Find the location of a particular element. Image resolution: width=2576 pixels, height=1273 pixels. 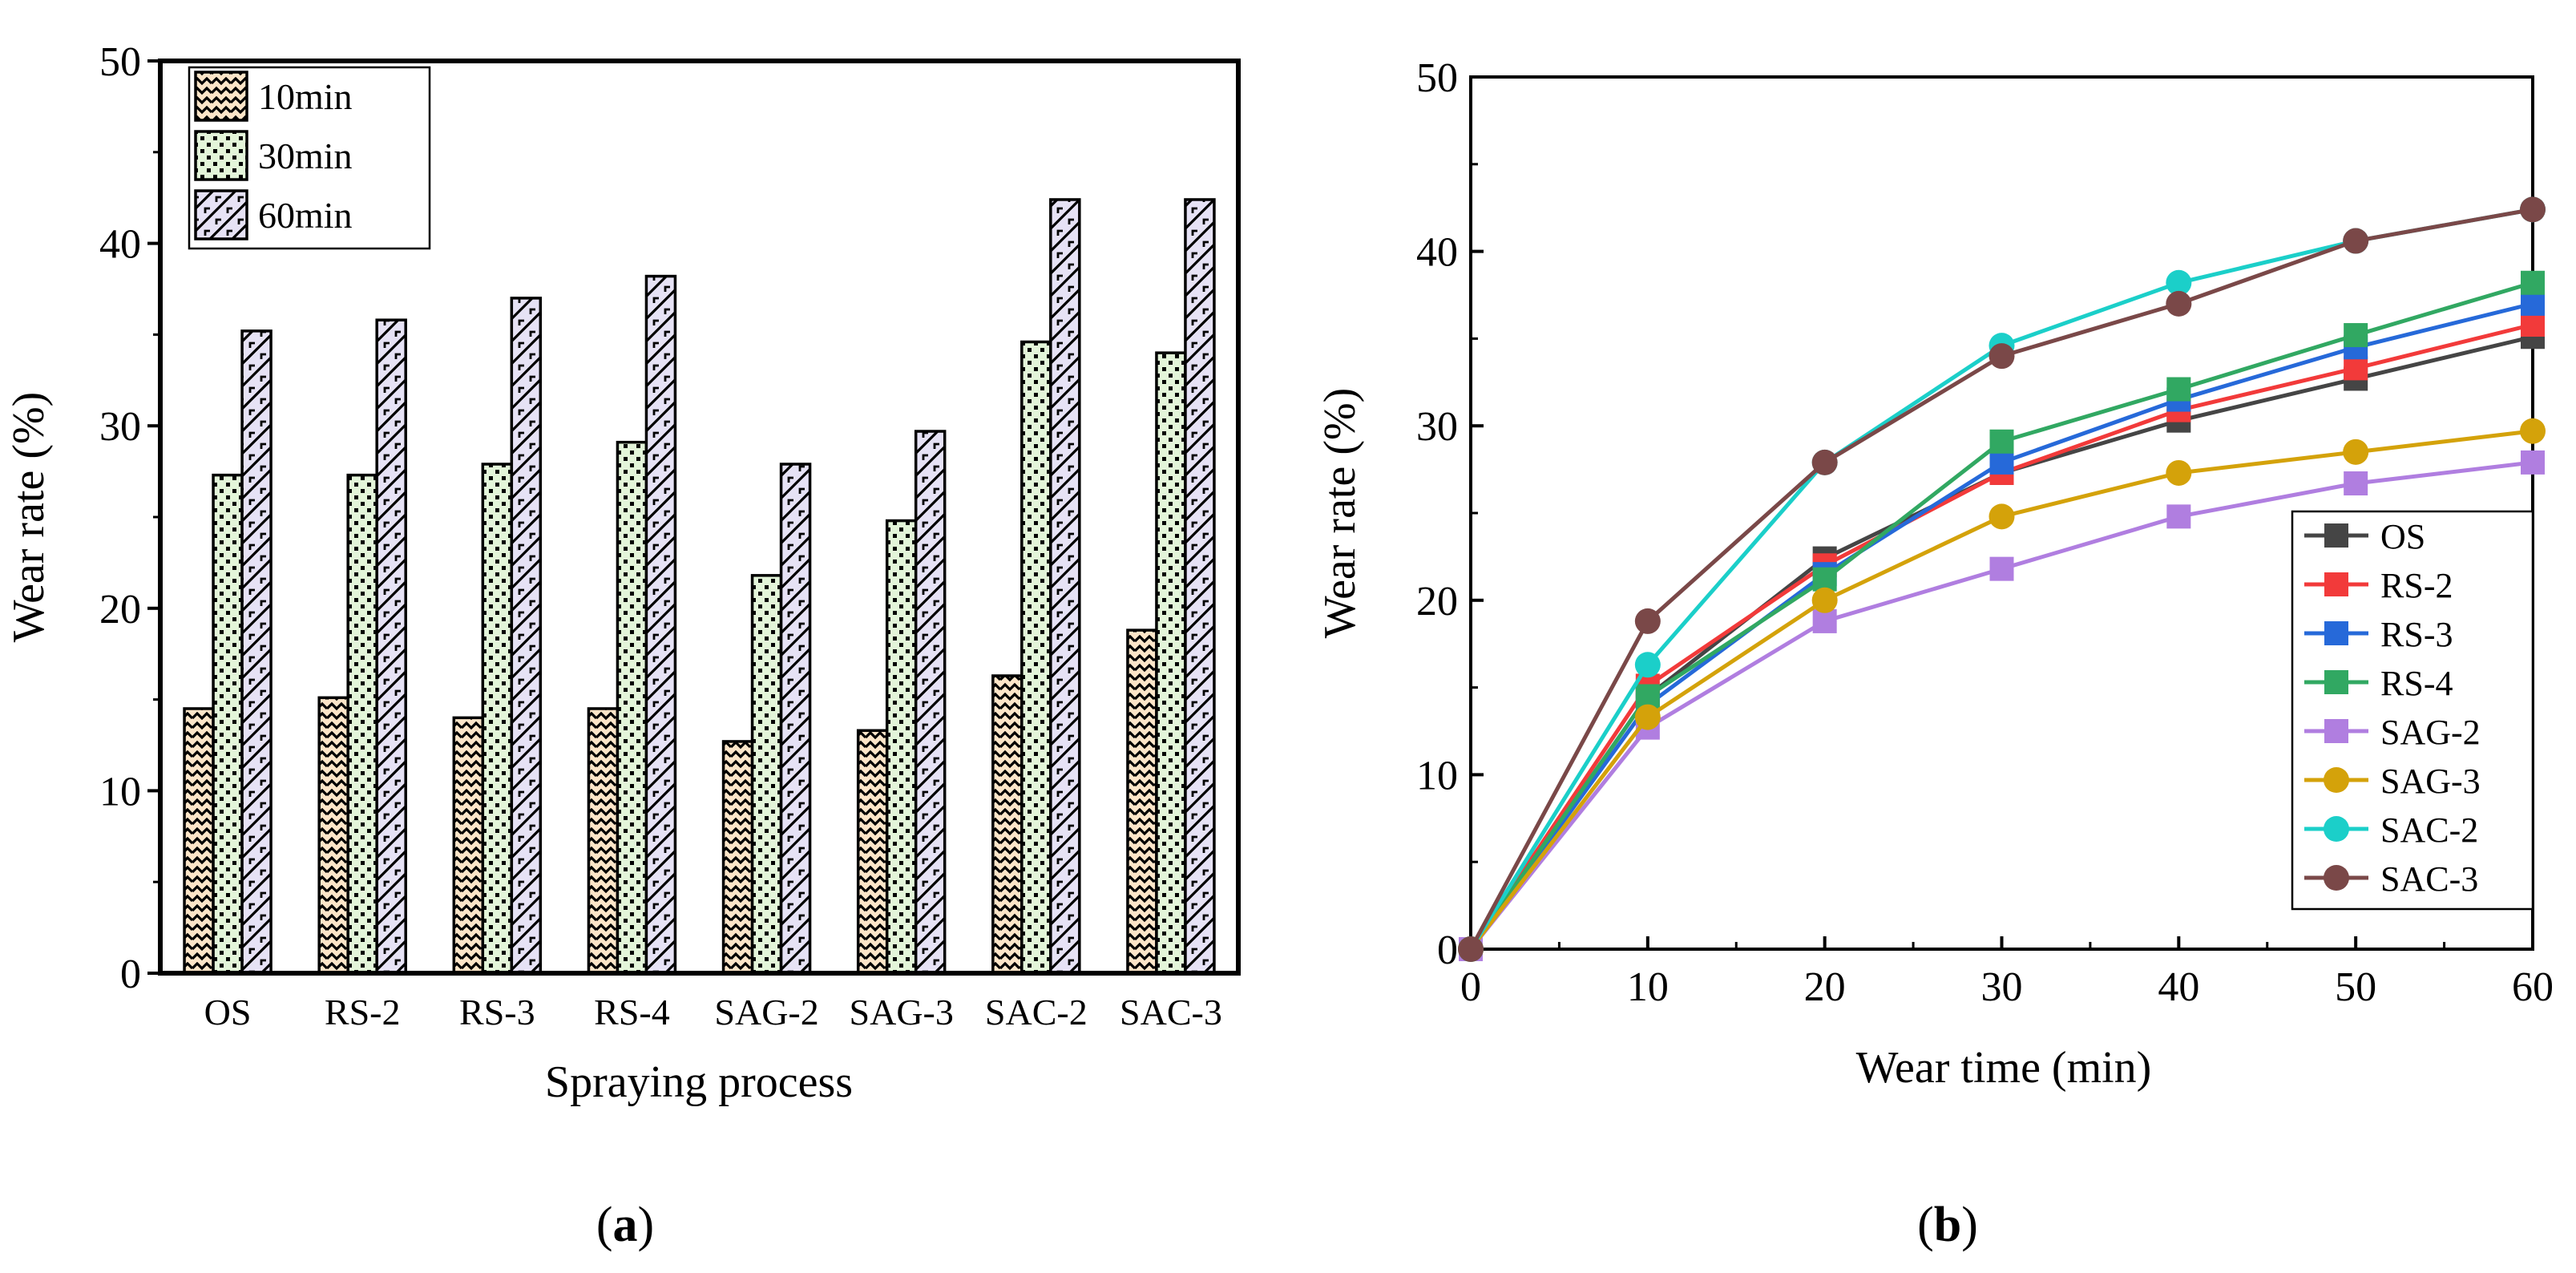

legend-item-sag-3: SAG-3 is located at coordinates (2393, 781).